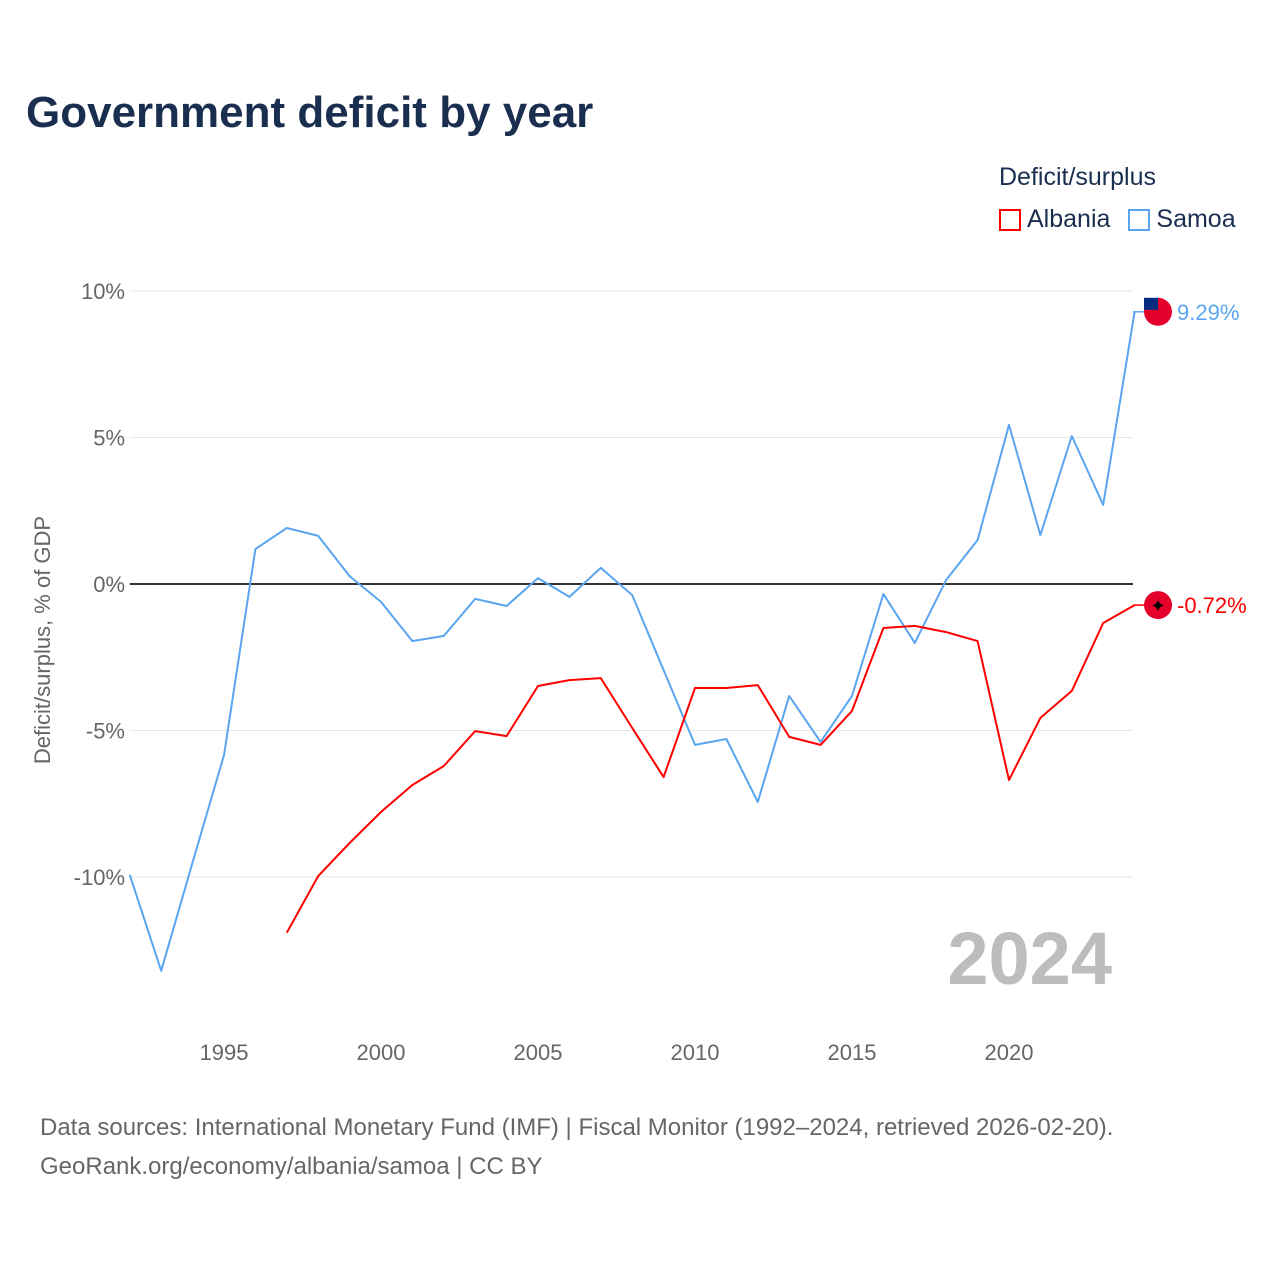 The width and height of the screenshot is (1280, 1280). Describe the element at coordinates (1139, 219) in the screenshot. I see `legend-swatch-samoa` at that location.